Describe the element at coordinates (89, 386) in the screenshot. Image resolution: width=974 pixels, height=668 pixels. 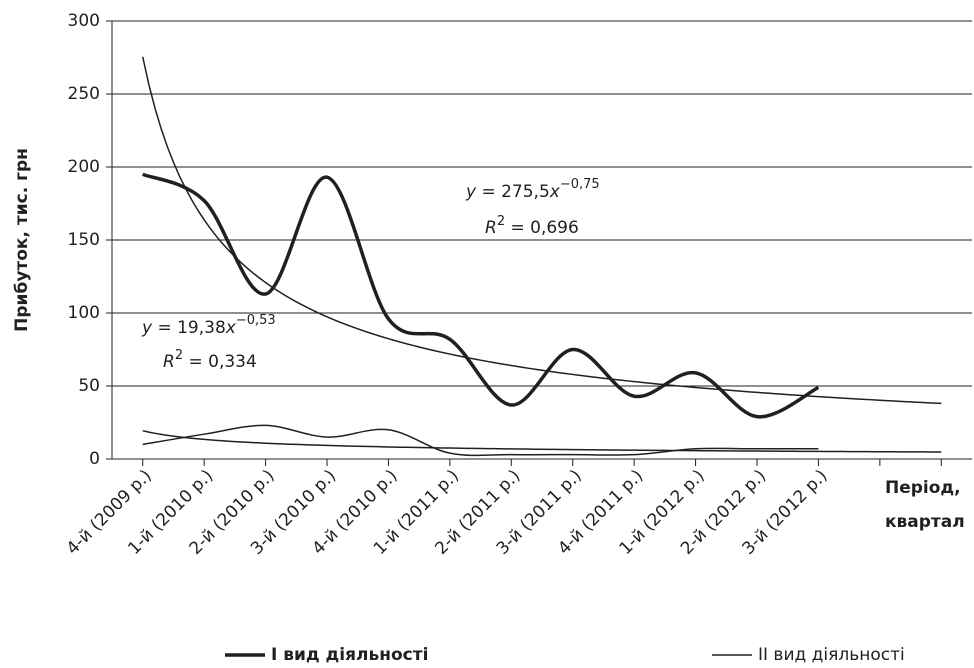
I see `y-tick-label: 50` at that location.